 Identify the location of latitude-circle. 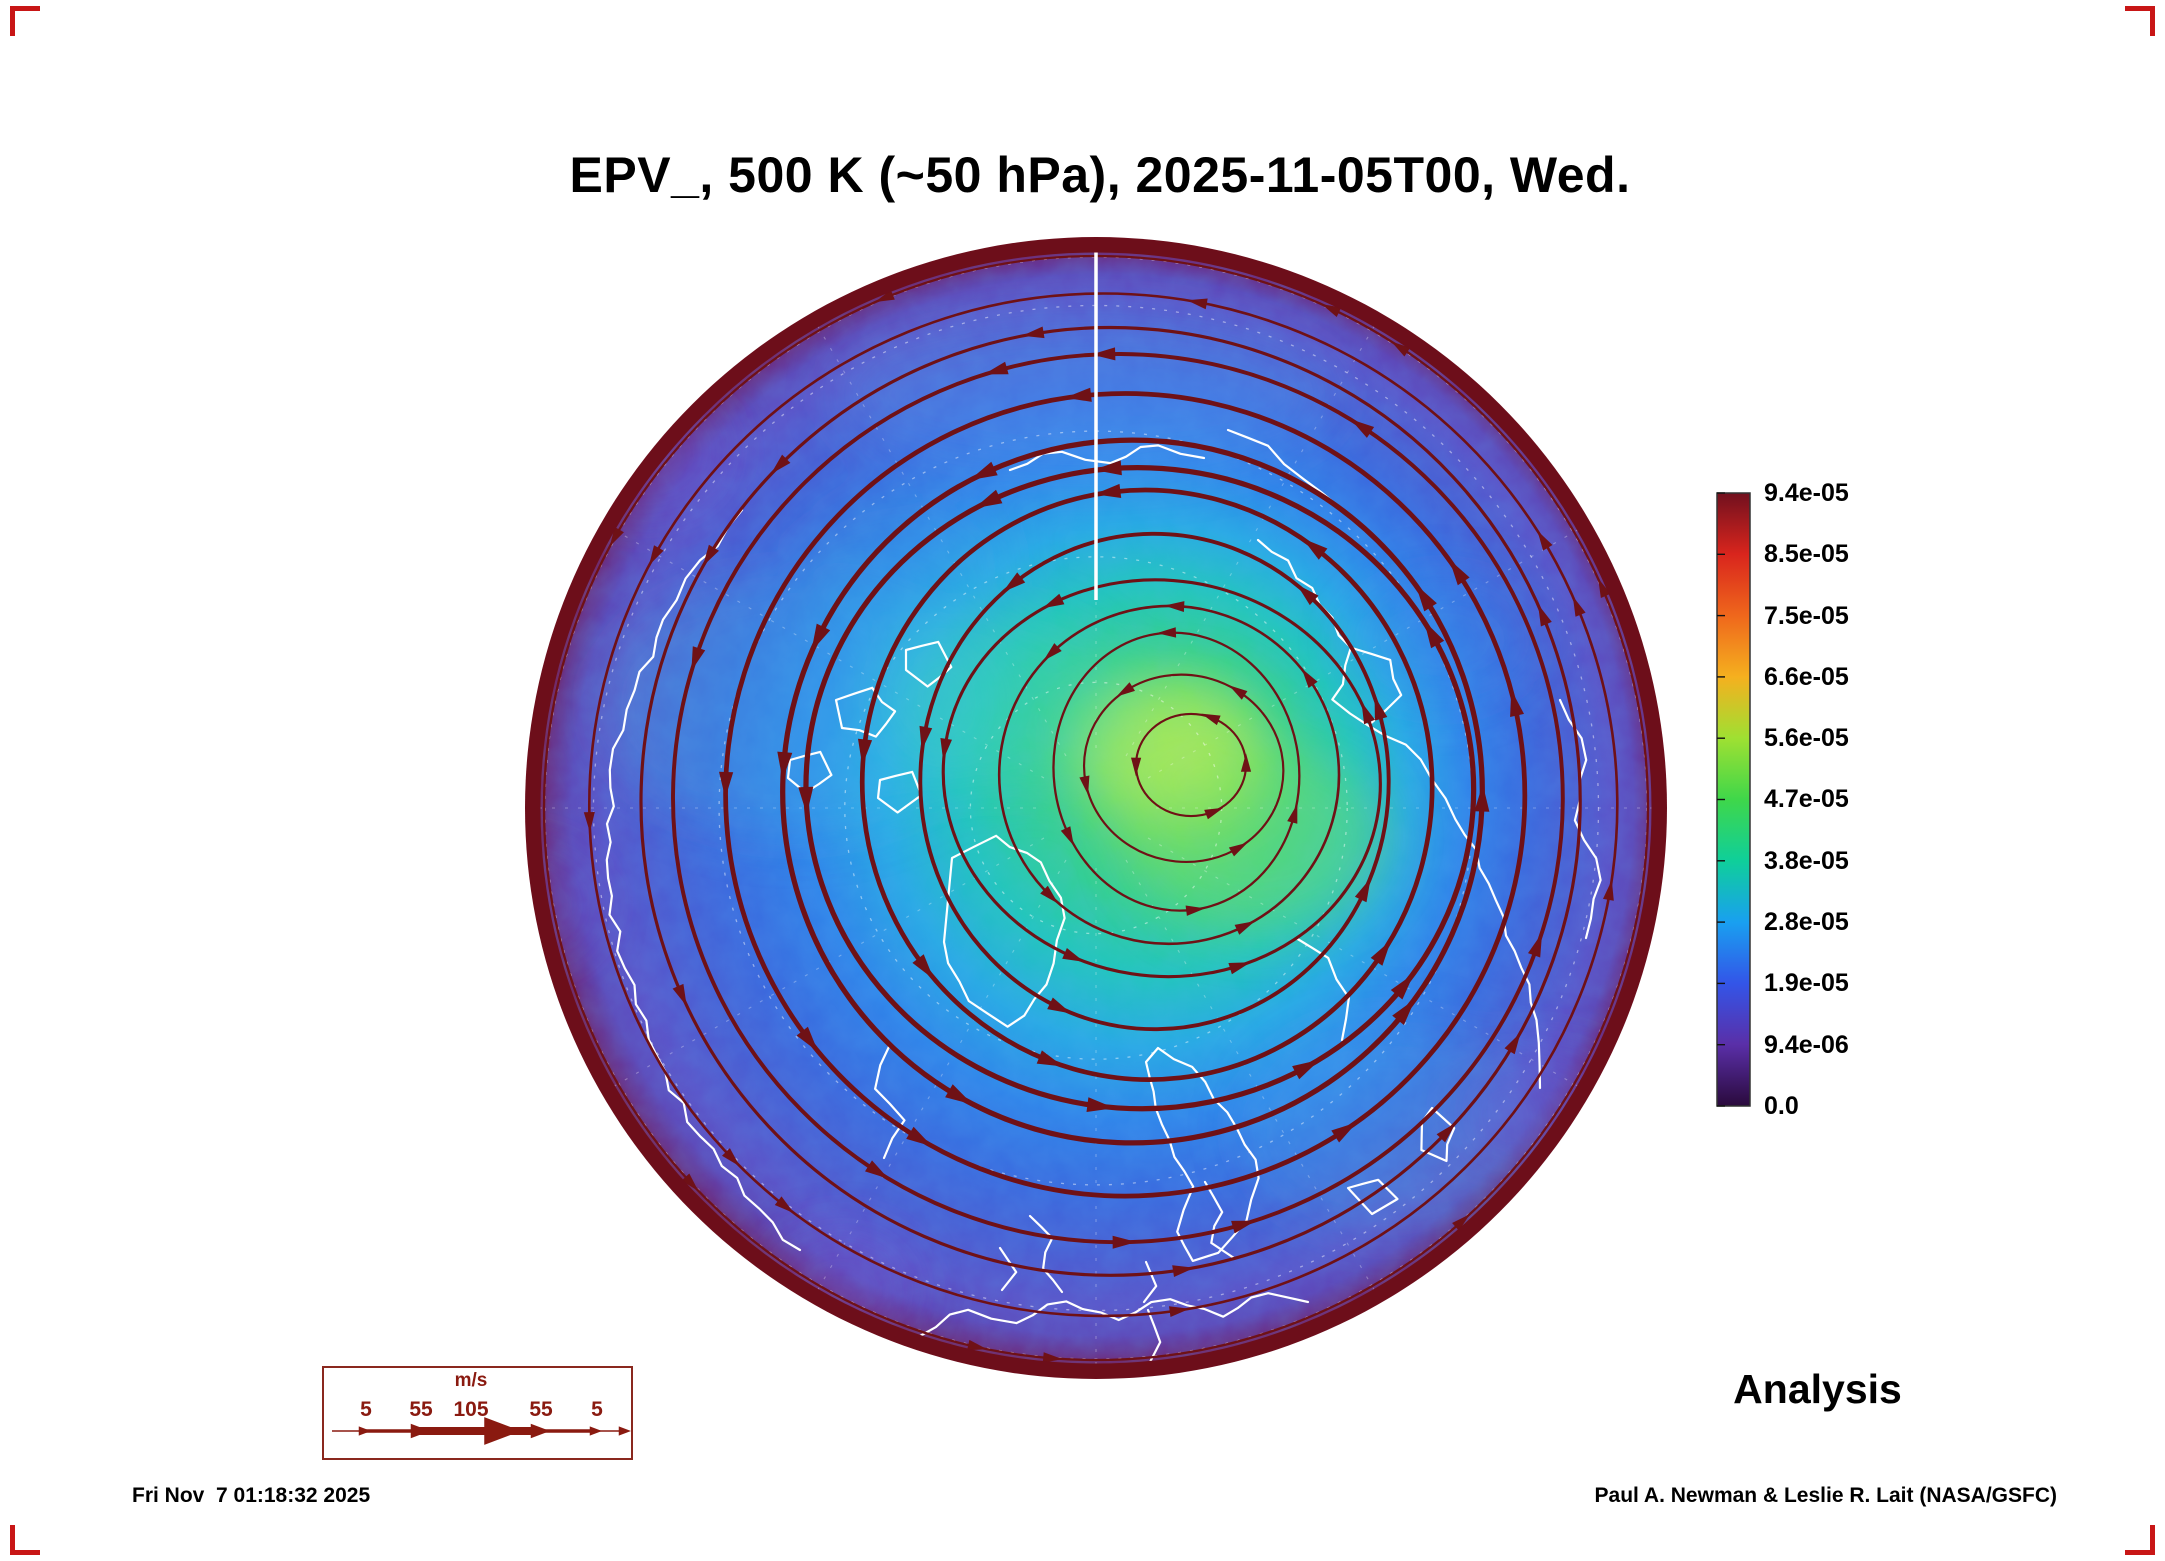
(1096, 808).